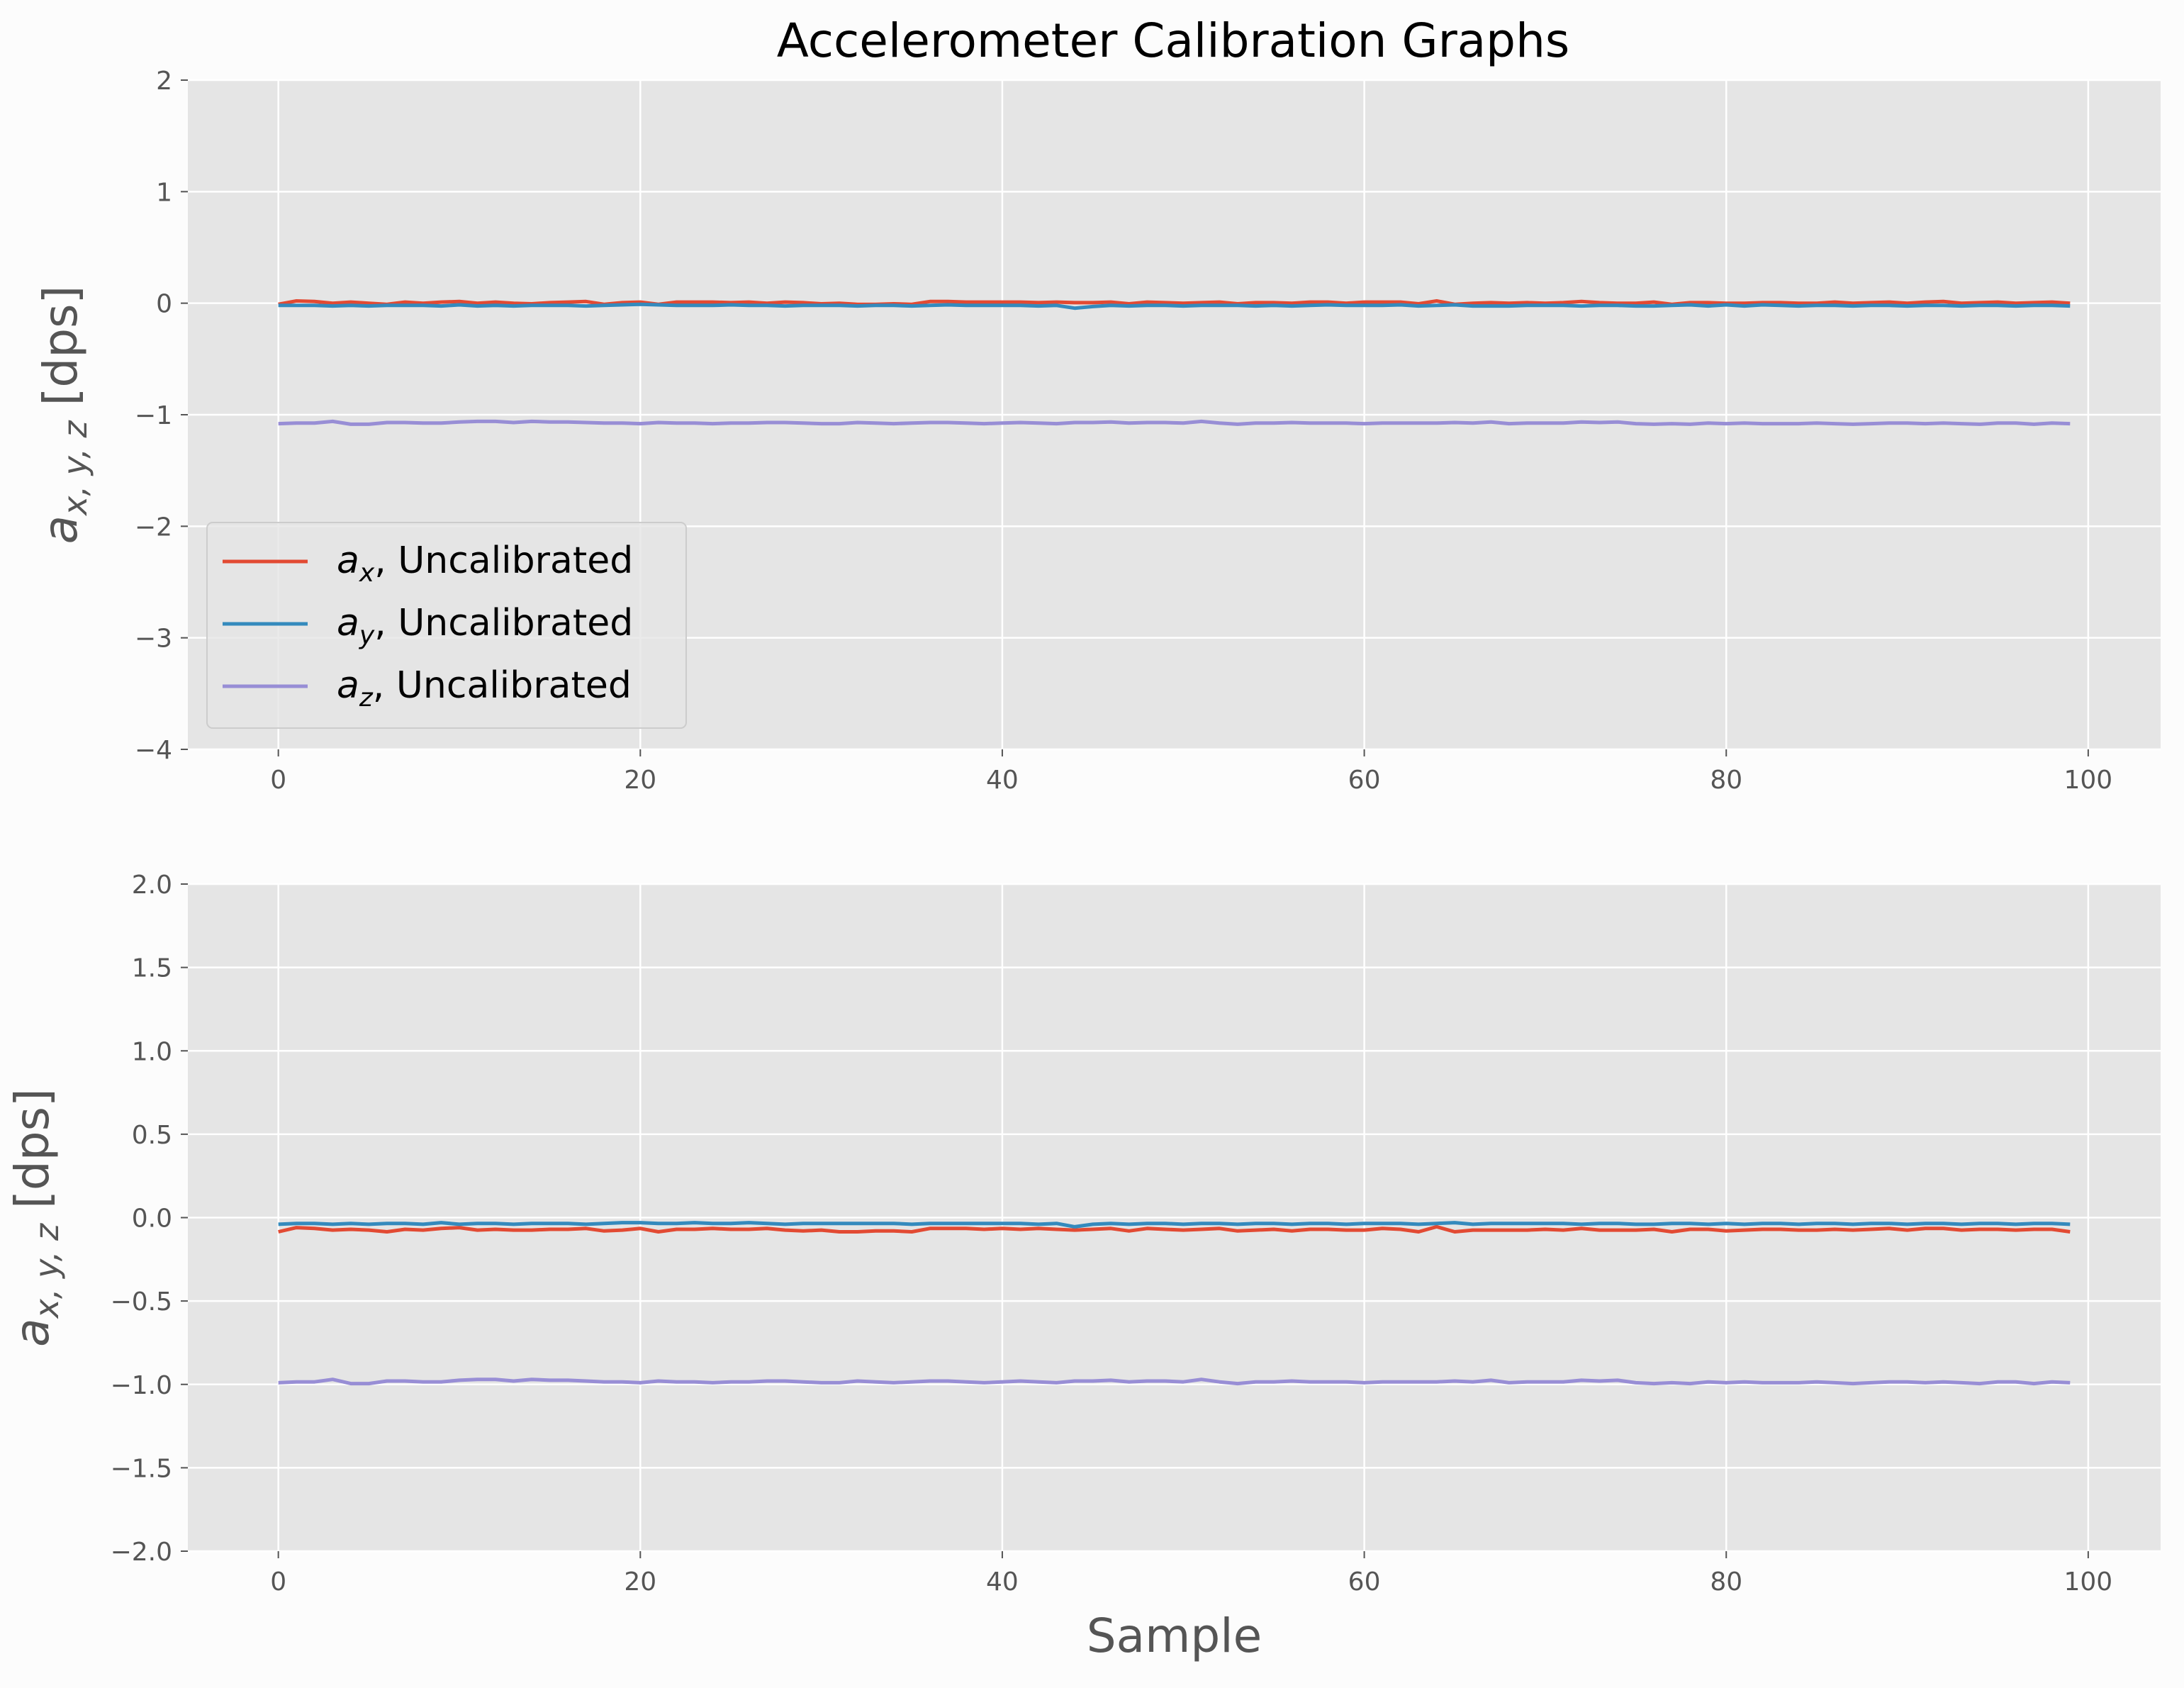 This screenshot has width=2184, height=1688. Describe the element at coordinates (141, 1302) in the screenshot. I see `y-tick-label: −0.5` at that location.